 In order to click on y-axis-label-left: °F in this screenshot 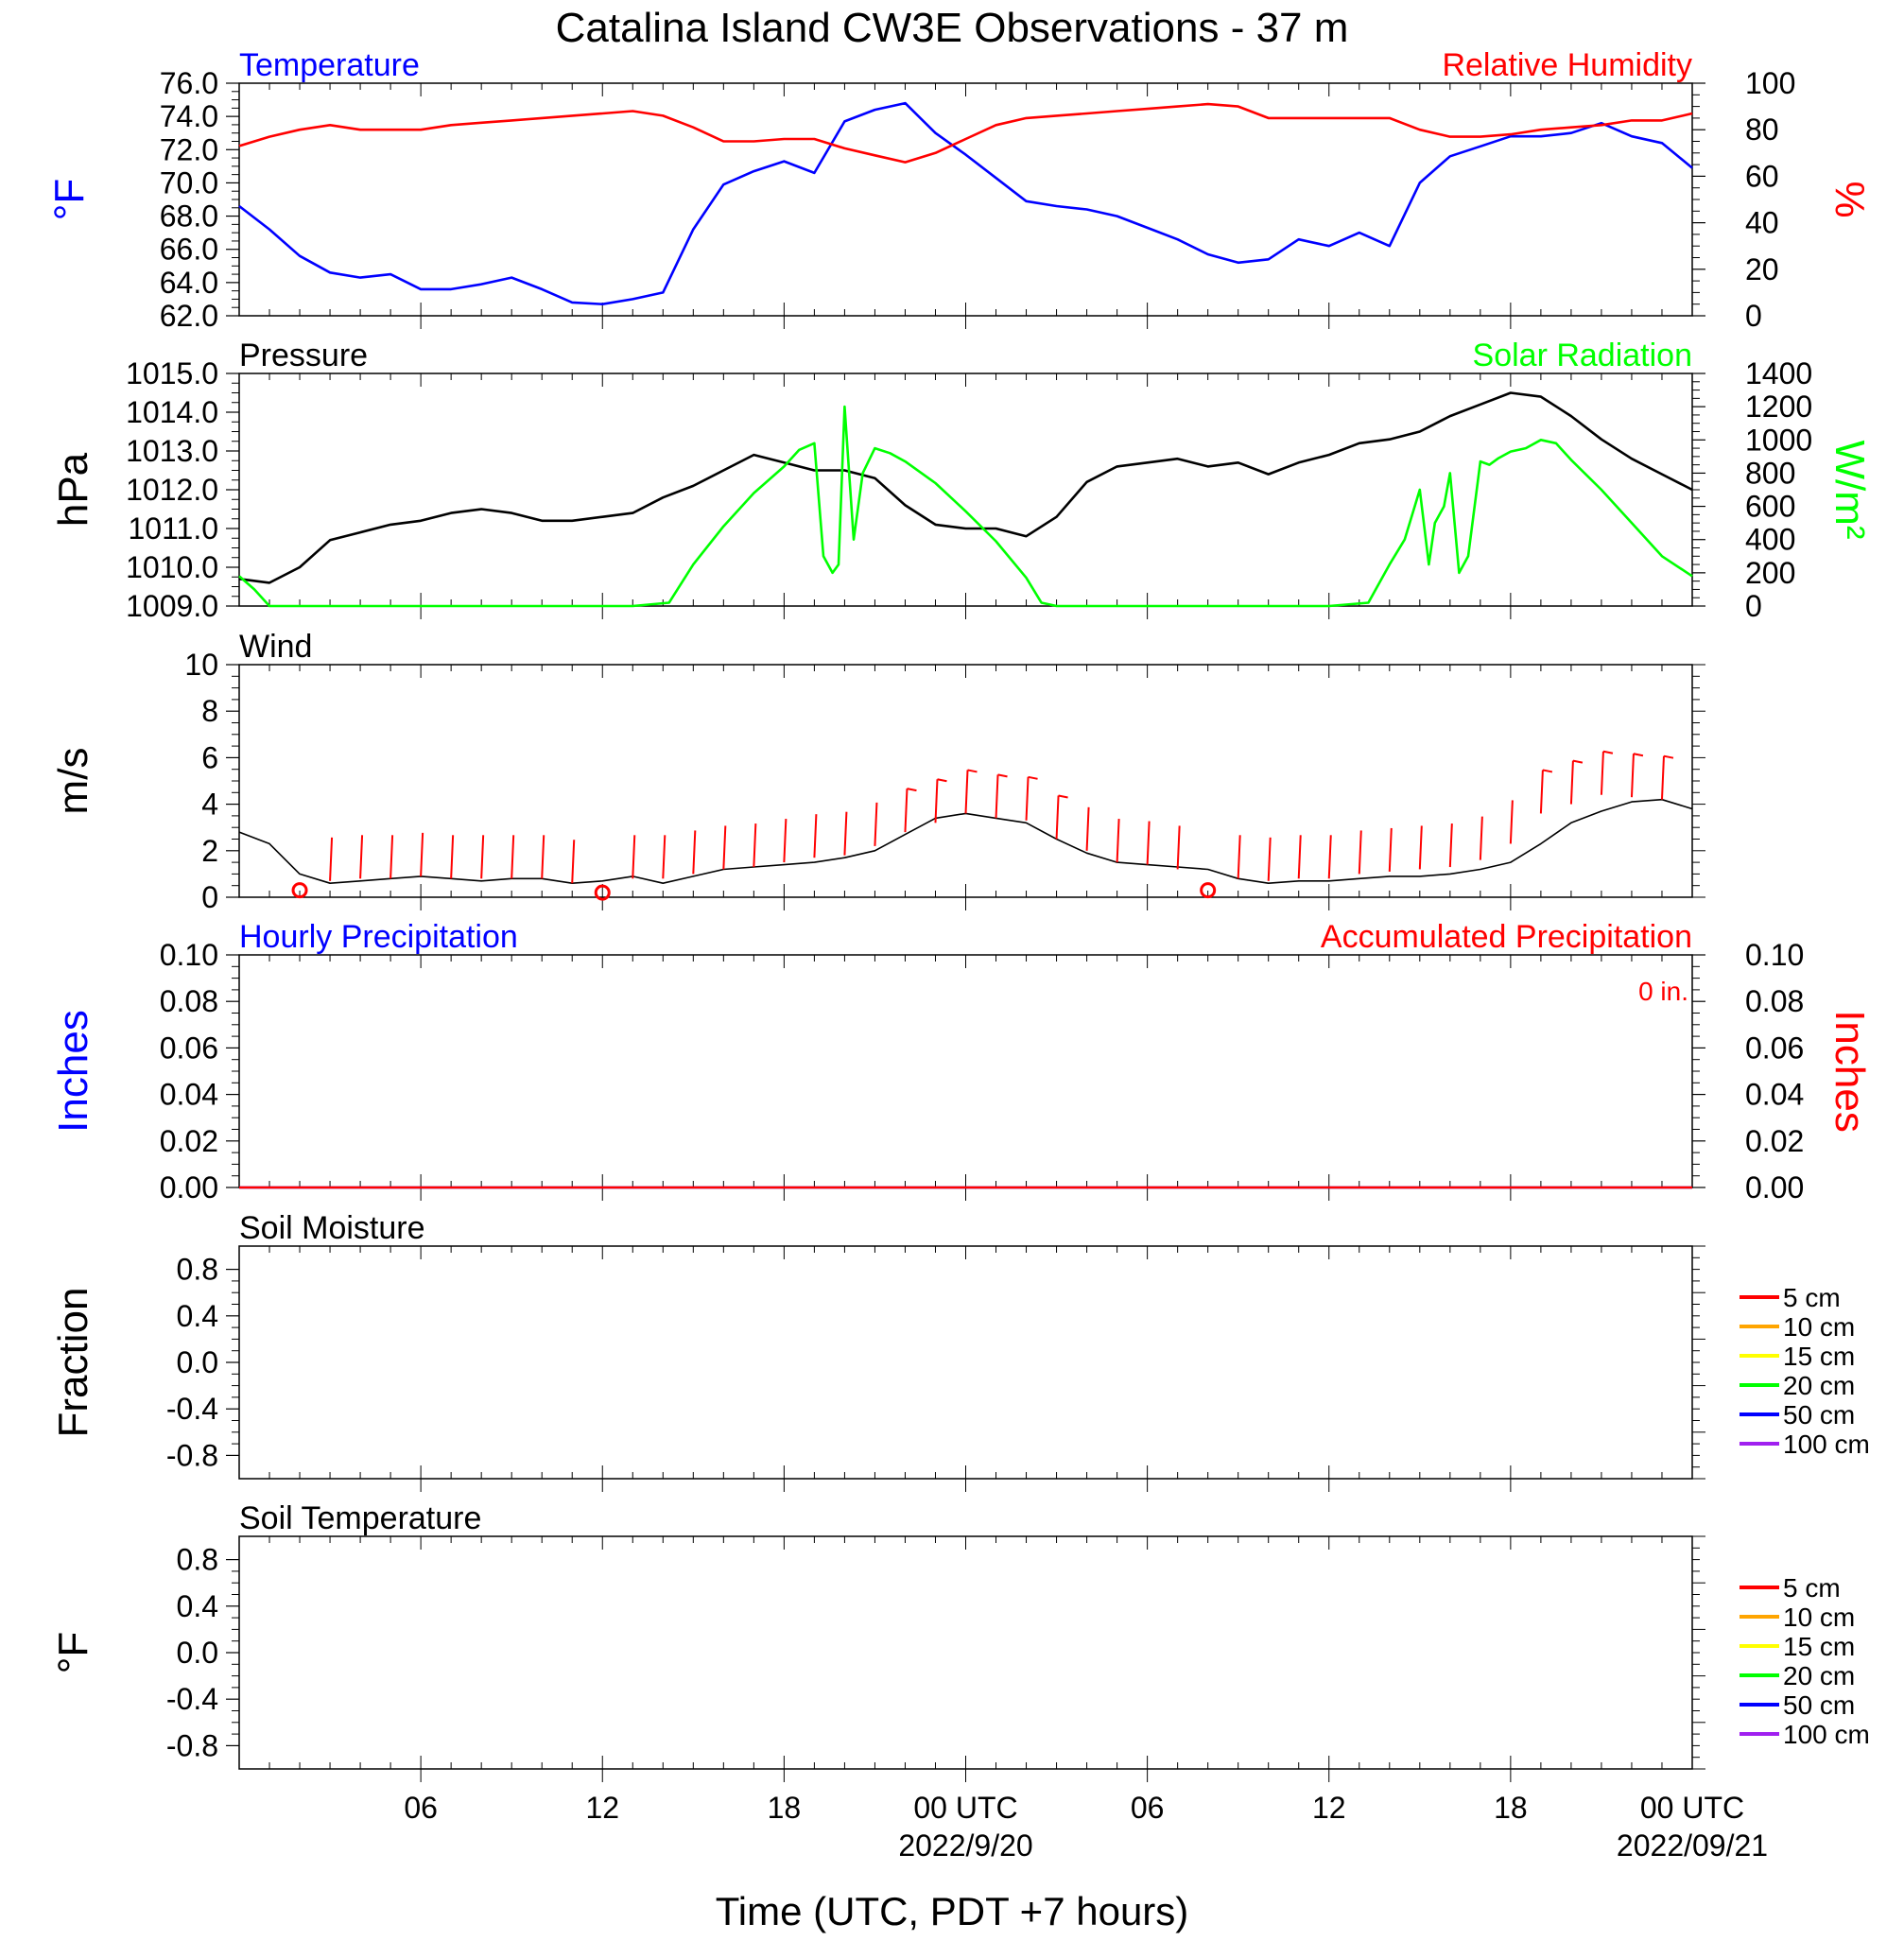, I will do `click(69, 200)`.